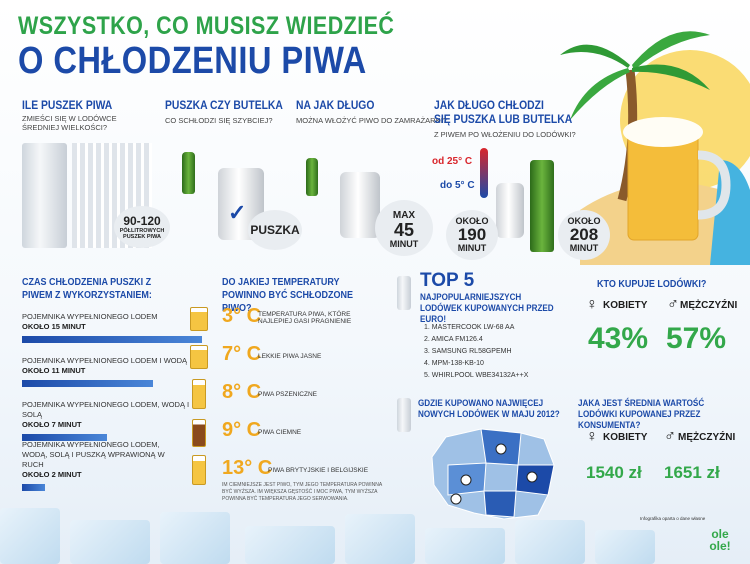  What do you see at coordinates (242, 354) in the screenshot?
I see `serving-temp-value: 7° C` at bounding box center [242, 354].